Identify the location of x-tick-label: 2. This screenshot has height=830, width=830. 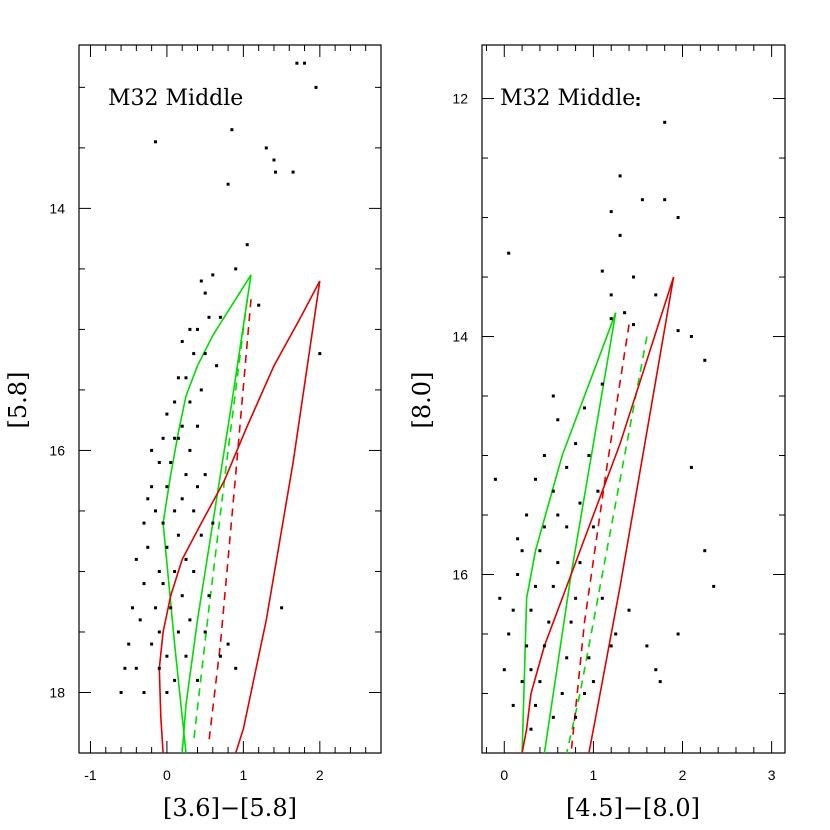
(320, 775).